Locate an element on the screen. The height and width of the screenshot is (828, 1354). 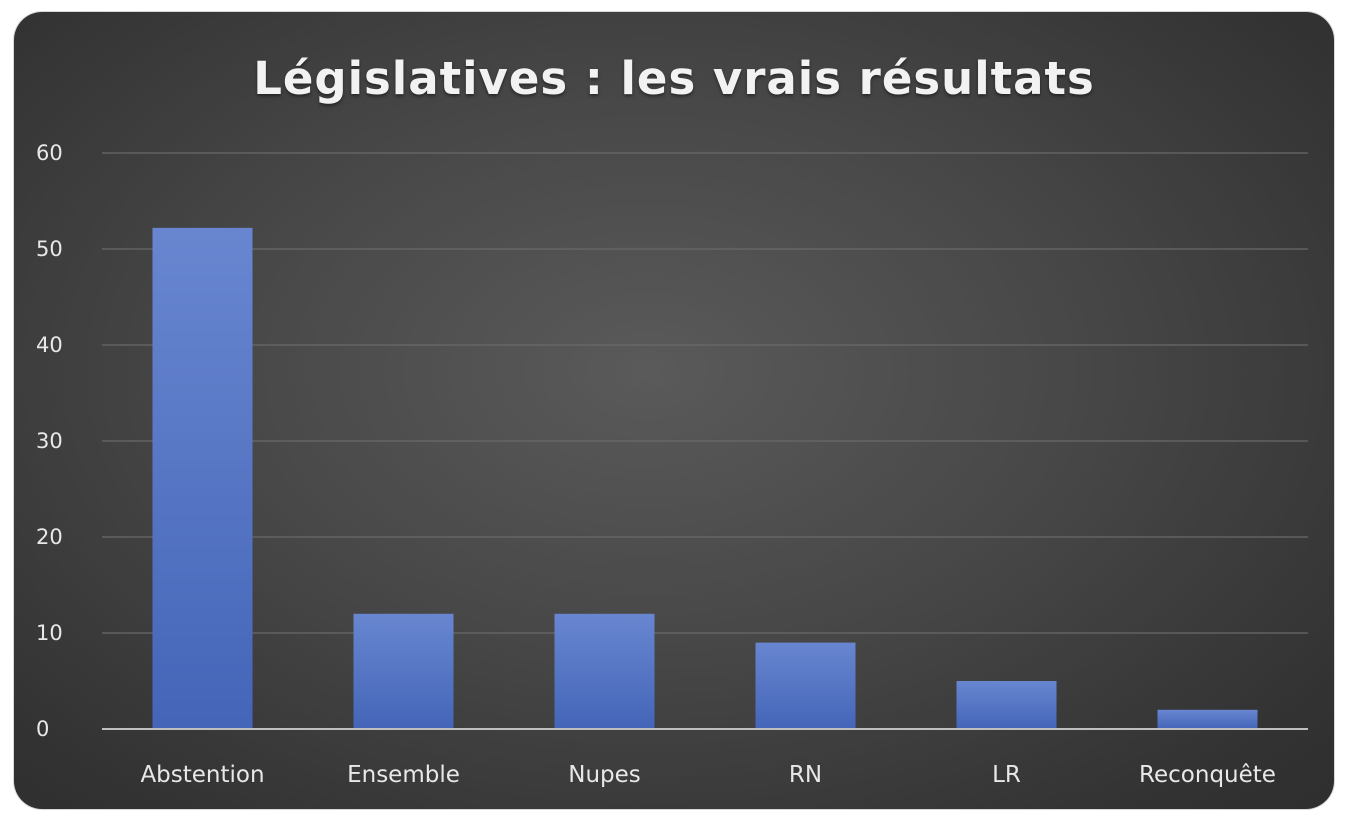
x-category-label: Reconquête is located at coordinates (1207, 775).